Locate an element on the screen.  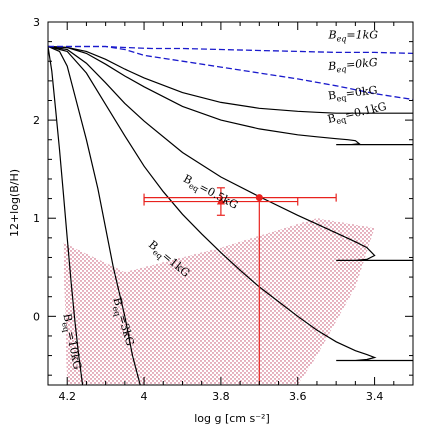
x-tick-label: 4.2 is located at coordinates (67, 396).